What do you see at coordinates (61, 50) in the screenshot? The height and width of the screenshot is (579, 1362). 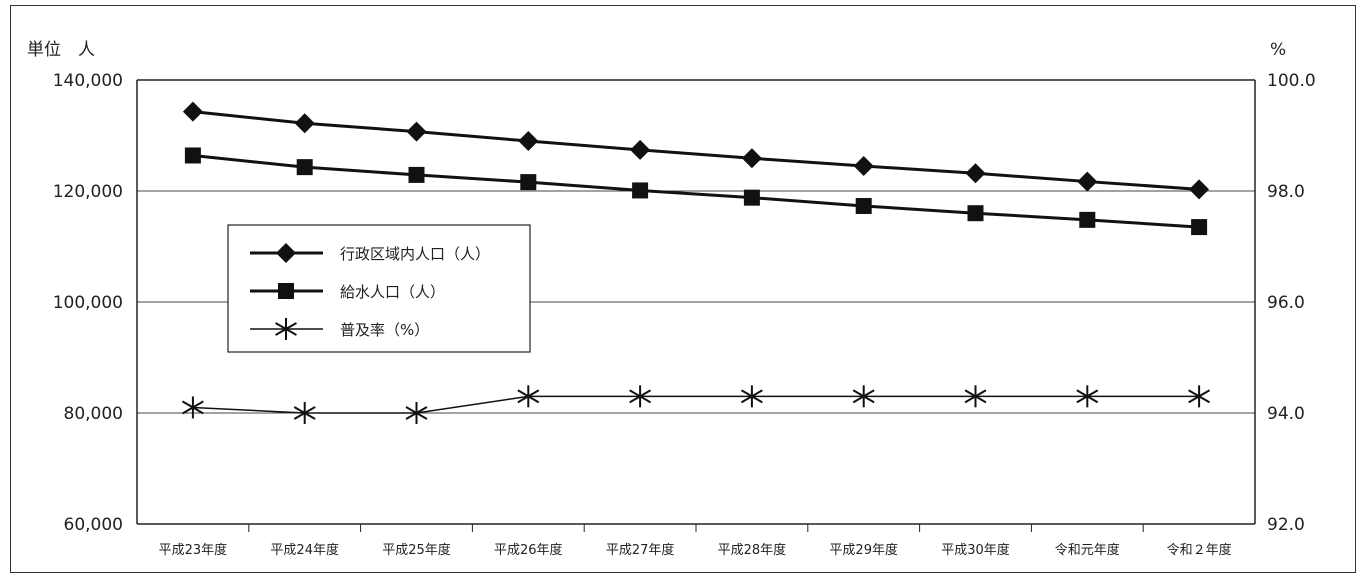 I see `left-unit-label: 単位 人` at bounding box center [61, 50].